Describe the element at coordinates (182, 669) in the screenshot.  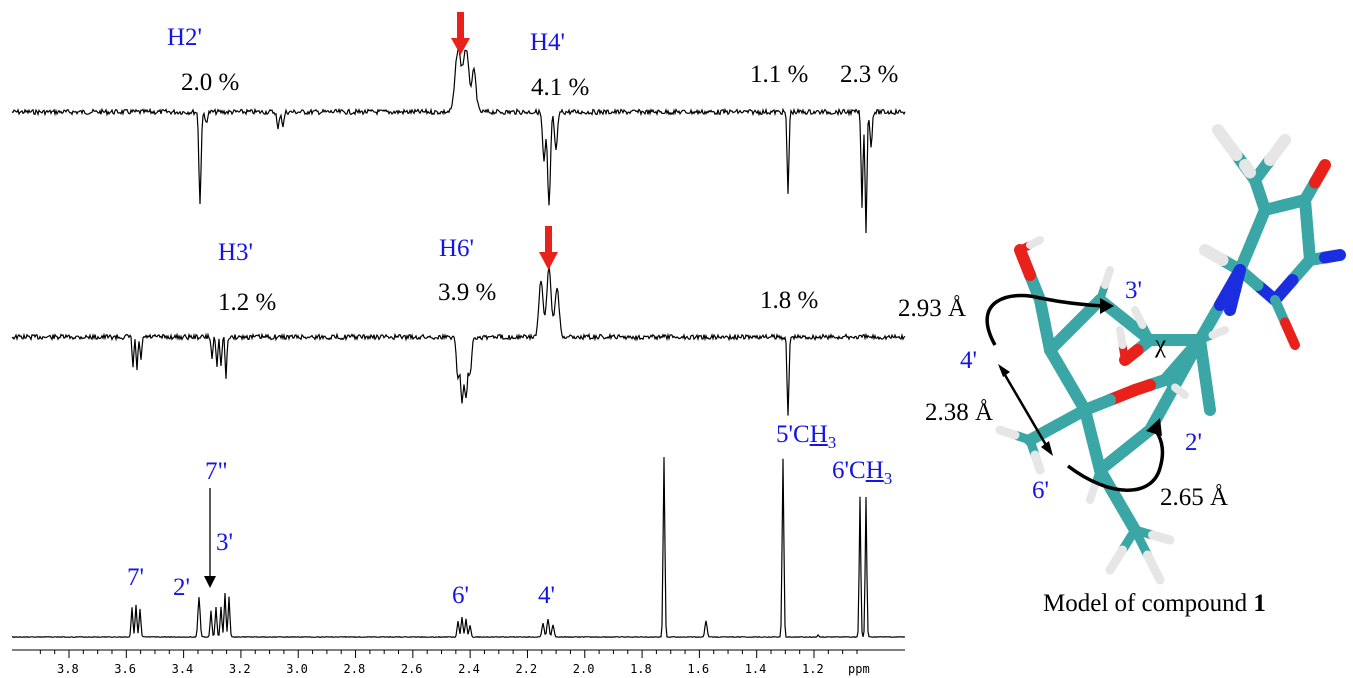
I see `ppm-tick-label: 3.4` at that location.